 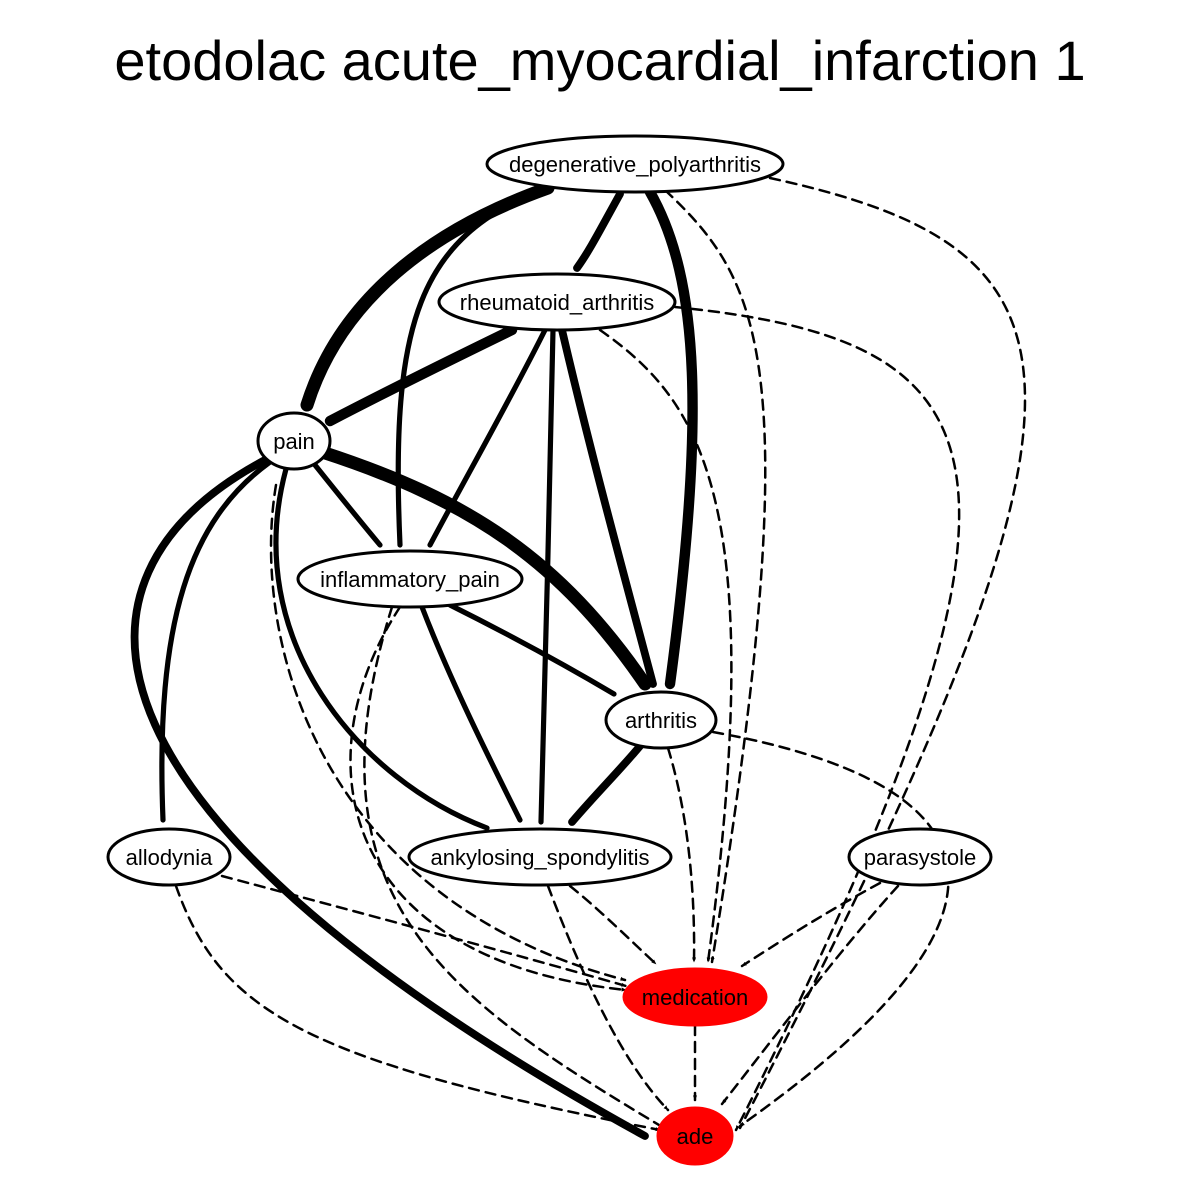 I want to click on edge-parasystole-to-ade, so click(x=810, y=995).